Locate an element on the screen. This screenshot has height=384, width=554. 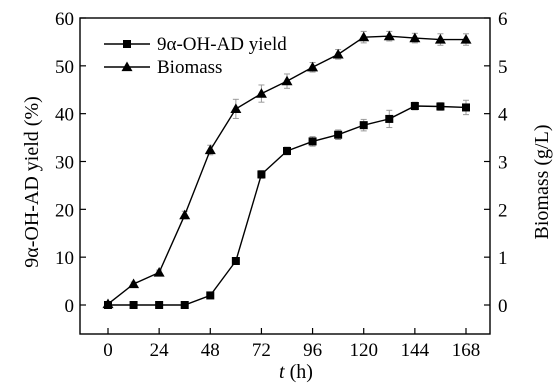
y2-tick-label: 3 is located at coordinates (503, 163).